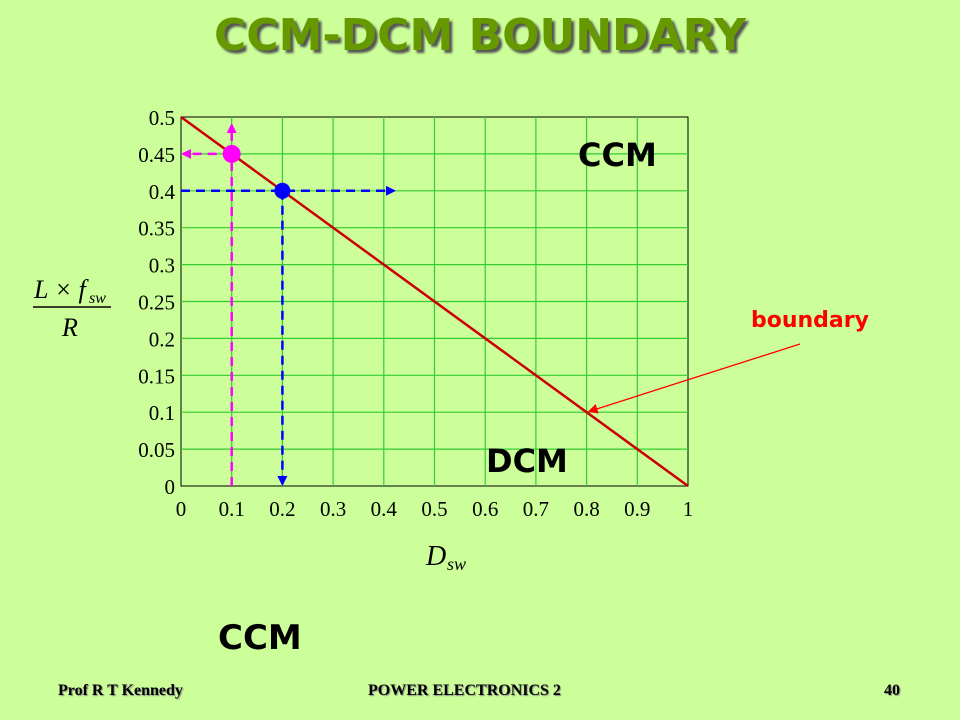  Describe the element at coordinates (464, 690) in the screenshot. I see `footer-course: POWER ELECTRONICS 2` at that location.